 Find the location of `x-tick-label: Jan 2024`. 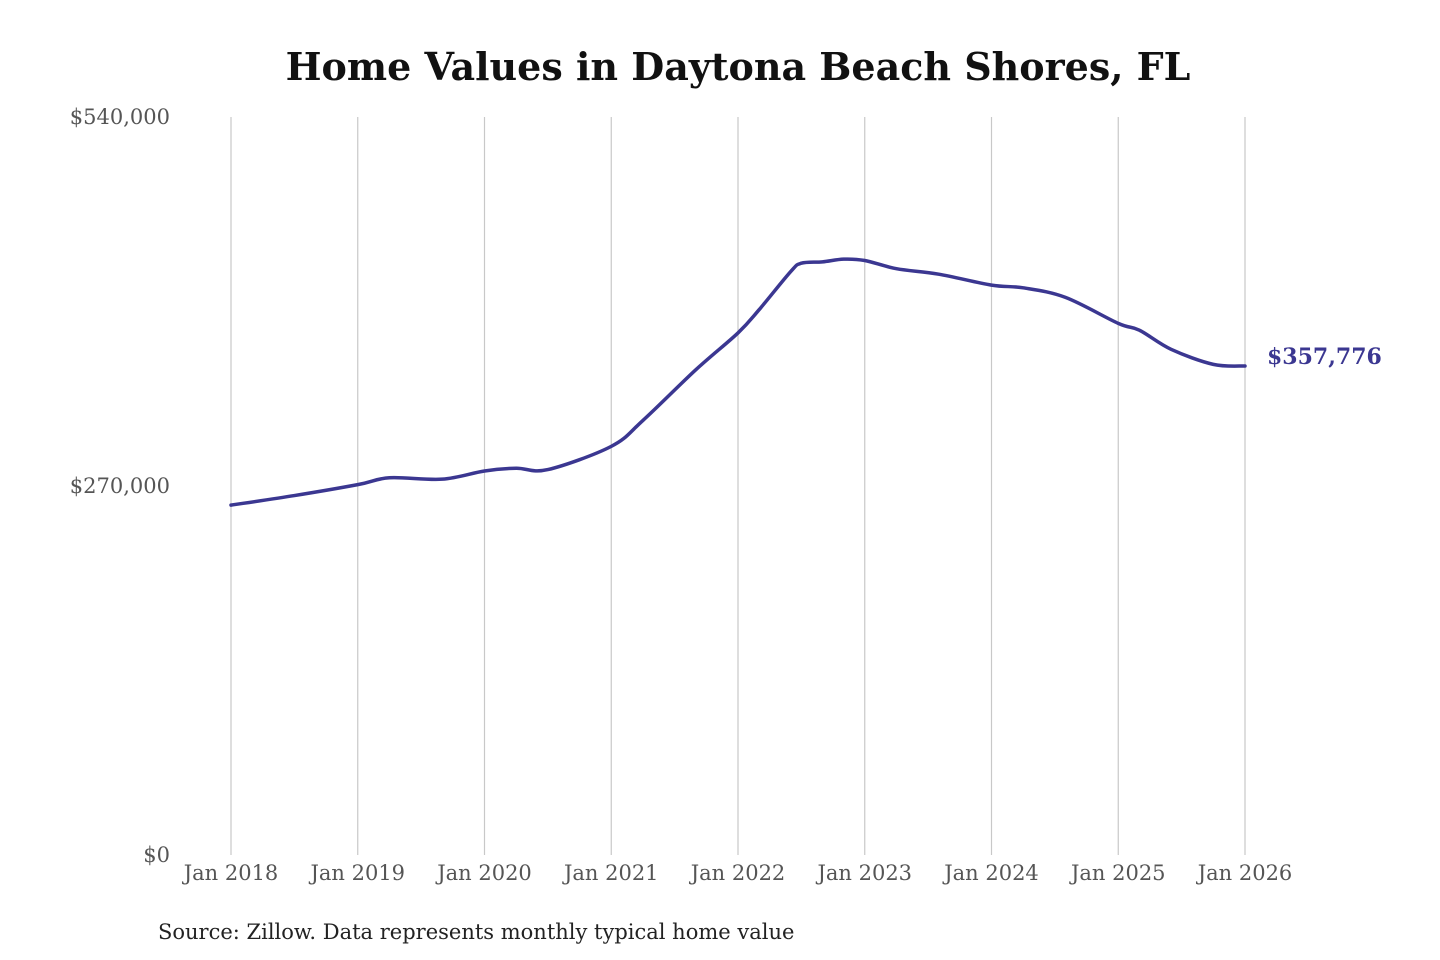

x-tick-label: Jan 2024 is located at coordinates (990, 873).